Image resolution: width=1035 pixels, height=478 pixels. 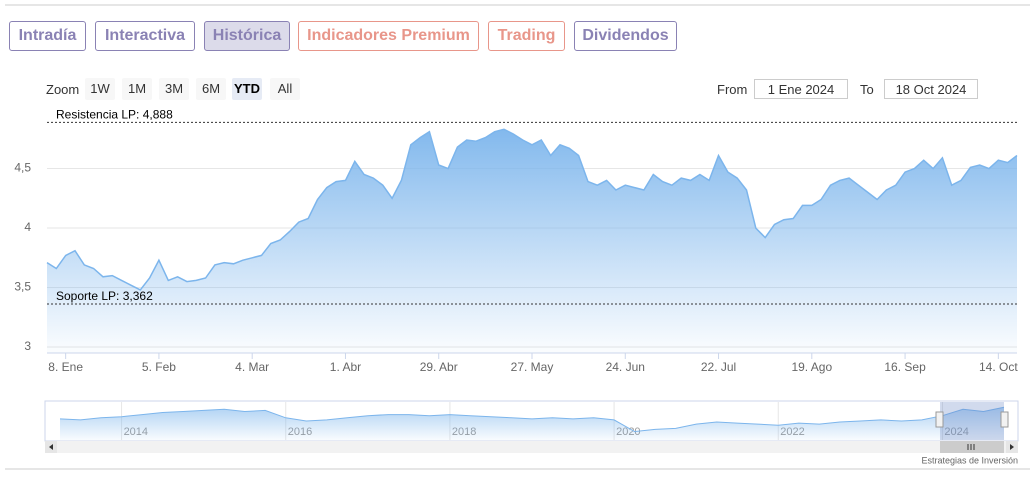 I want to click on navigator-handle-right, so click(x=1004, y=419).